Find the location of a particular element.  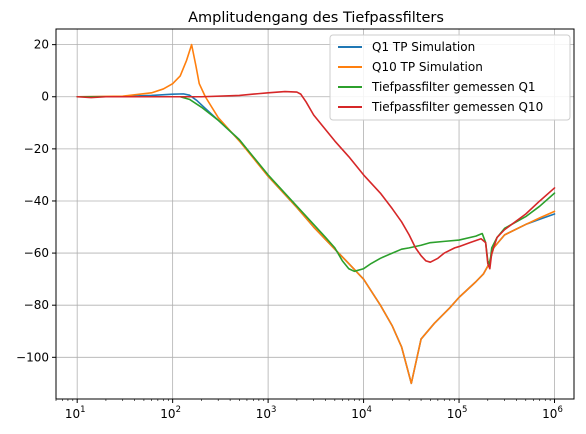

x-tick-label: 10² is located at coordinates (170, 413).